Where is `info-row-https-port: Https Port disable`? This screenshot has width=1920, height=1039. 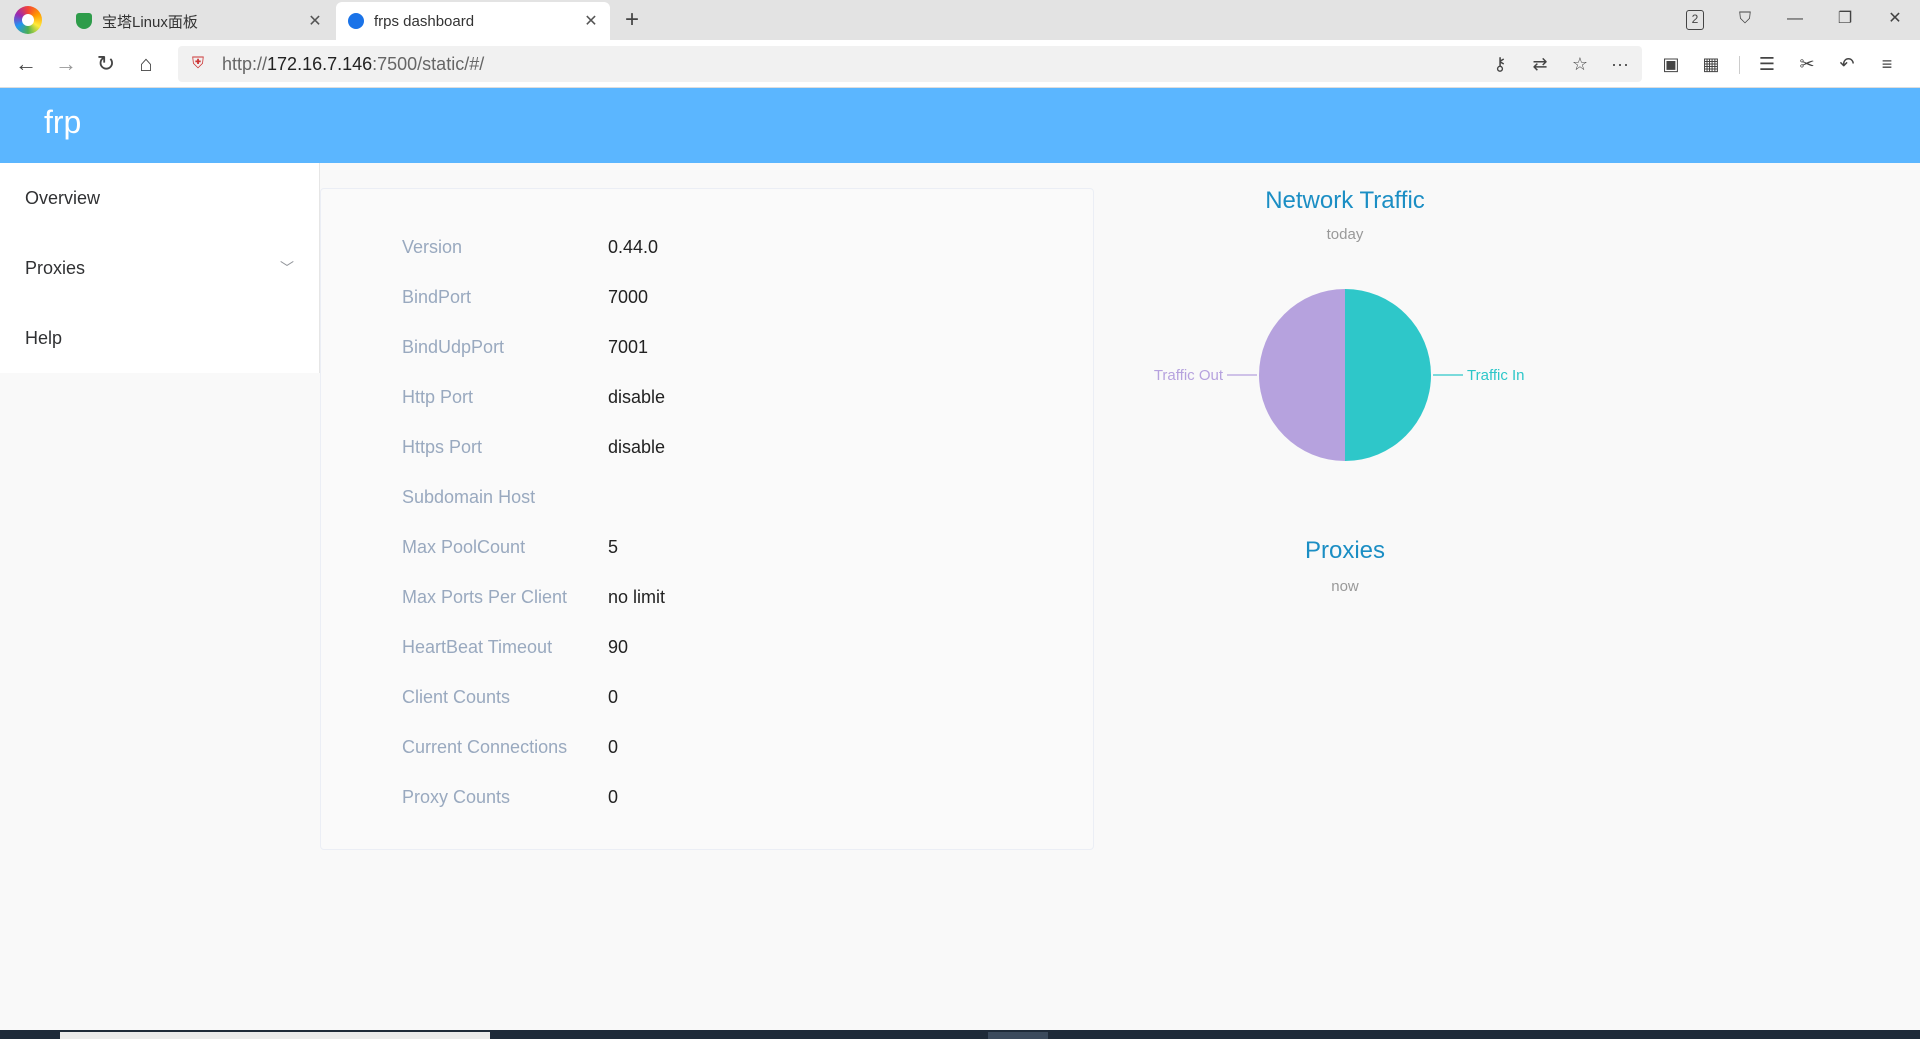
info-row-https-port: Https Port disable is located at coordinates (732, 447).